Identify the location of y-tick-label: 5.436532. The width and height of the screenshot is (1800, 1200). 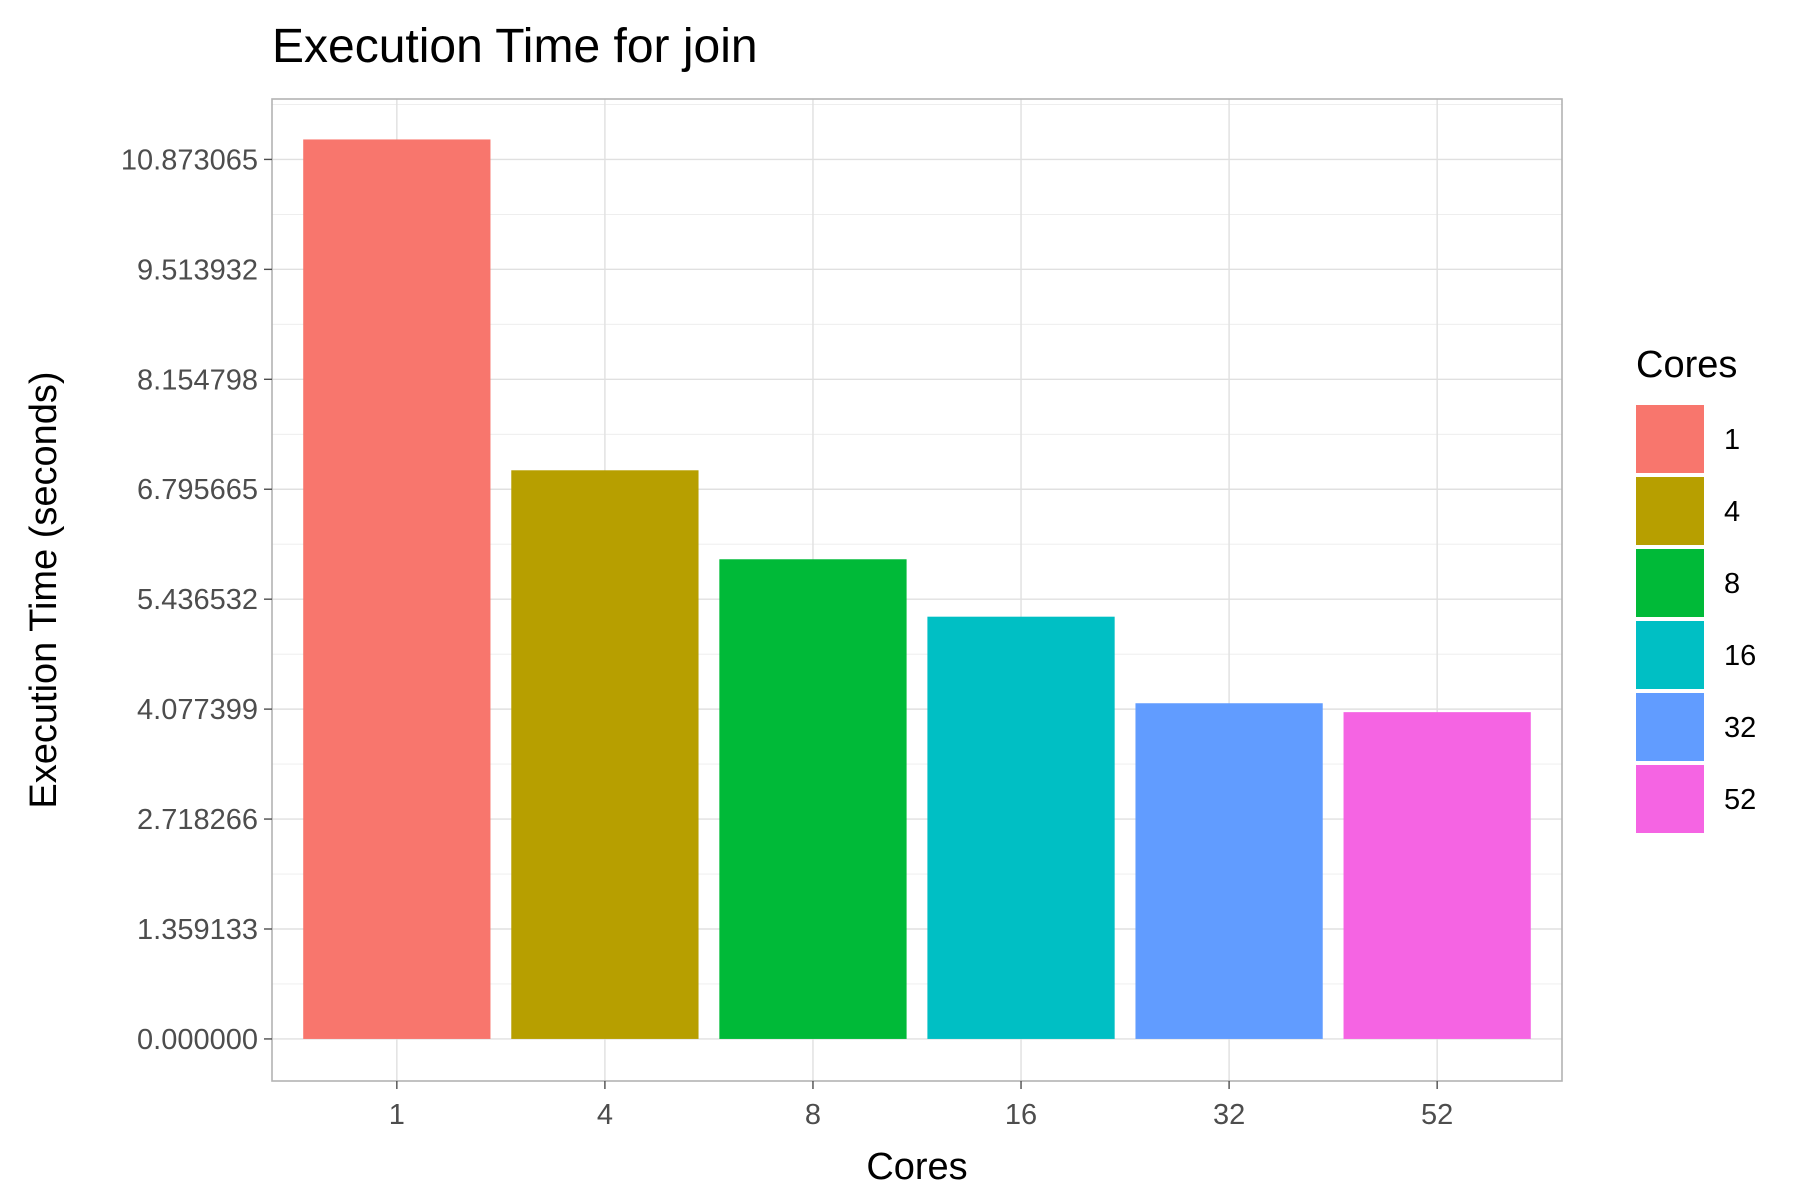
(197, 600).